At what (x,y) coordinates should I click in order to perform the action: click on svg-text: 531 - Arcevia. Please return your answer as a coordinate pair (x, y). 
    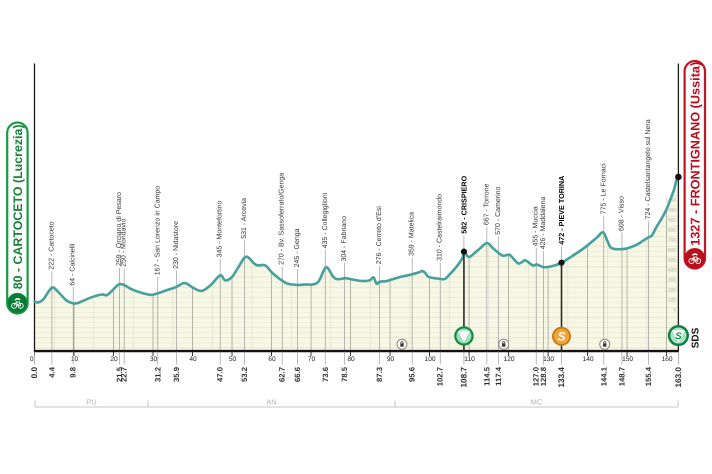
    Looking at the image, I should click on (244, 218).